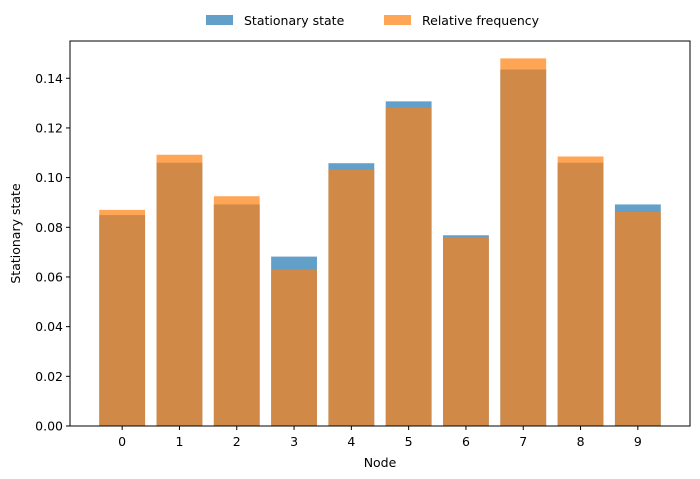  I want to click on y-tick-label: 0.14, so click(49, 78).